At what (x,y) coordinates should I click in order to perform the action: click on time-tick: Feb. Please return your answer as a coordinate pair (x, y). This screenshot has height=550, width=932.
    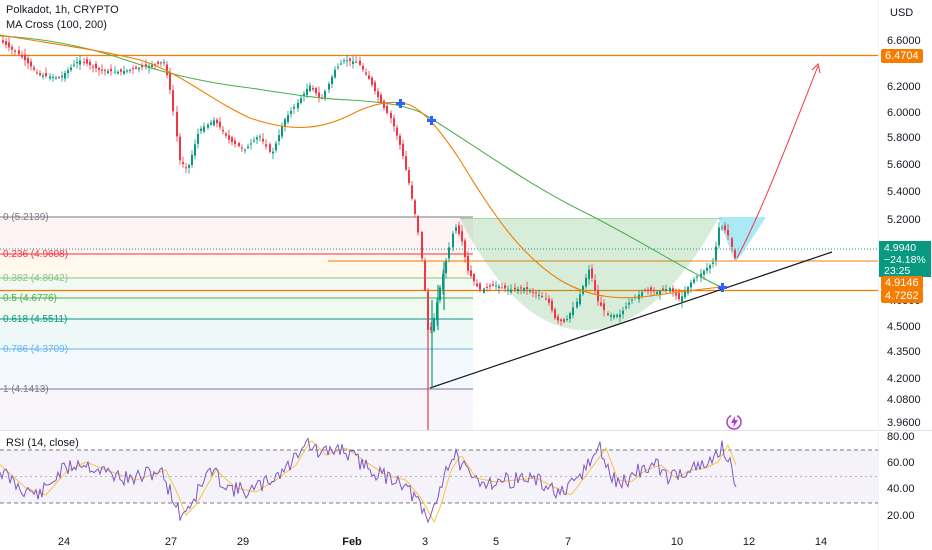
    Looking at the image, I should click on (352, 542).